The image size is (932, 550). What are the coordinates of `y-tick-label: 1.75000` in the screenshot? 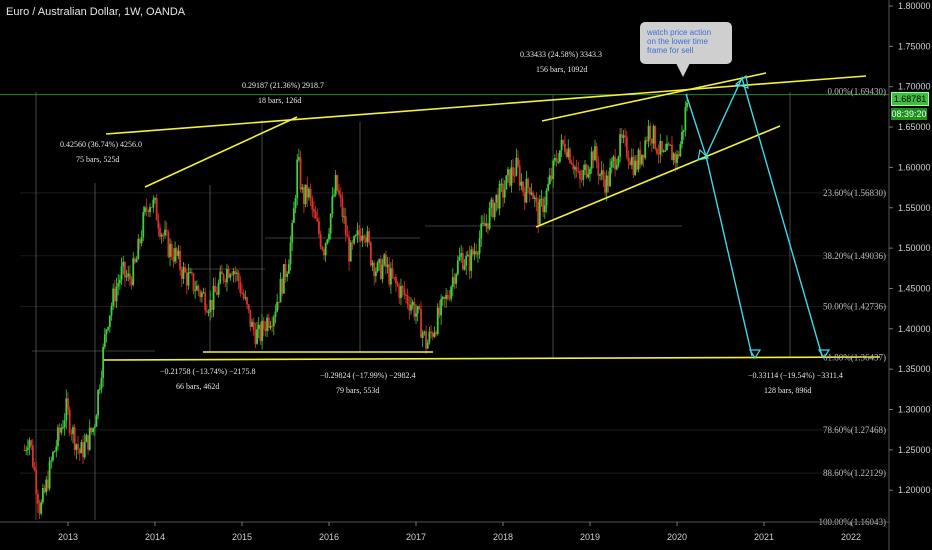 It's located at (914, 46).